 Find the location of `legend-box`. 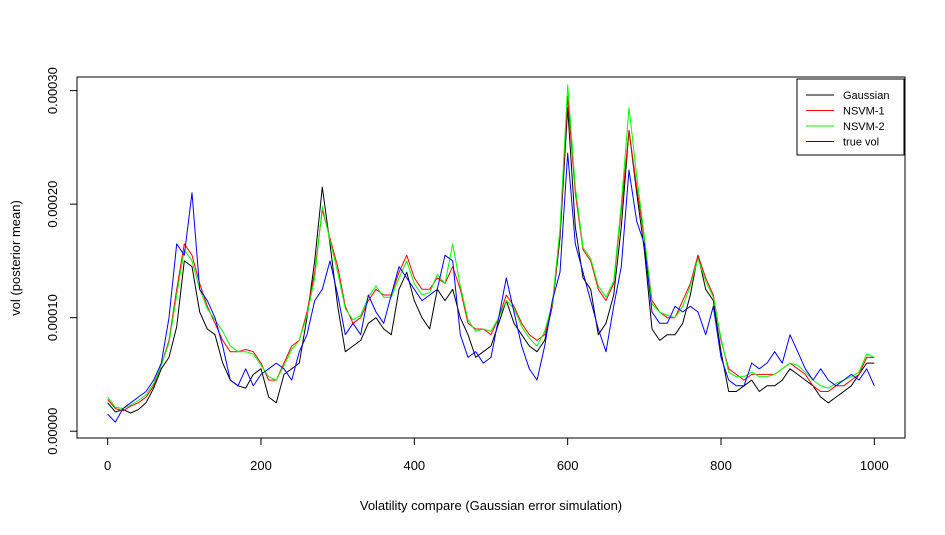

legend-box is located at coordinates (850, 117).